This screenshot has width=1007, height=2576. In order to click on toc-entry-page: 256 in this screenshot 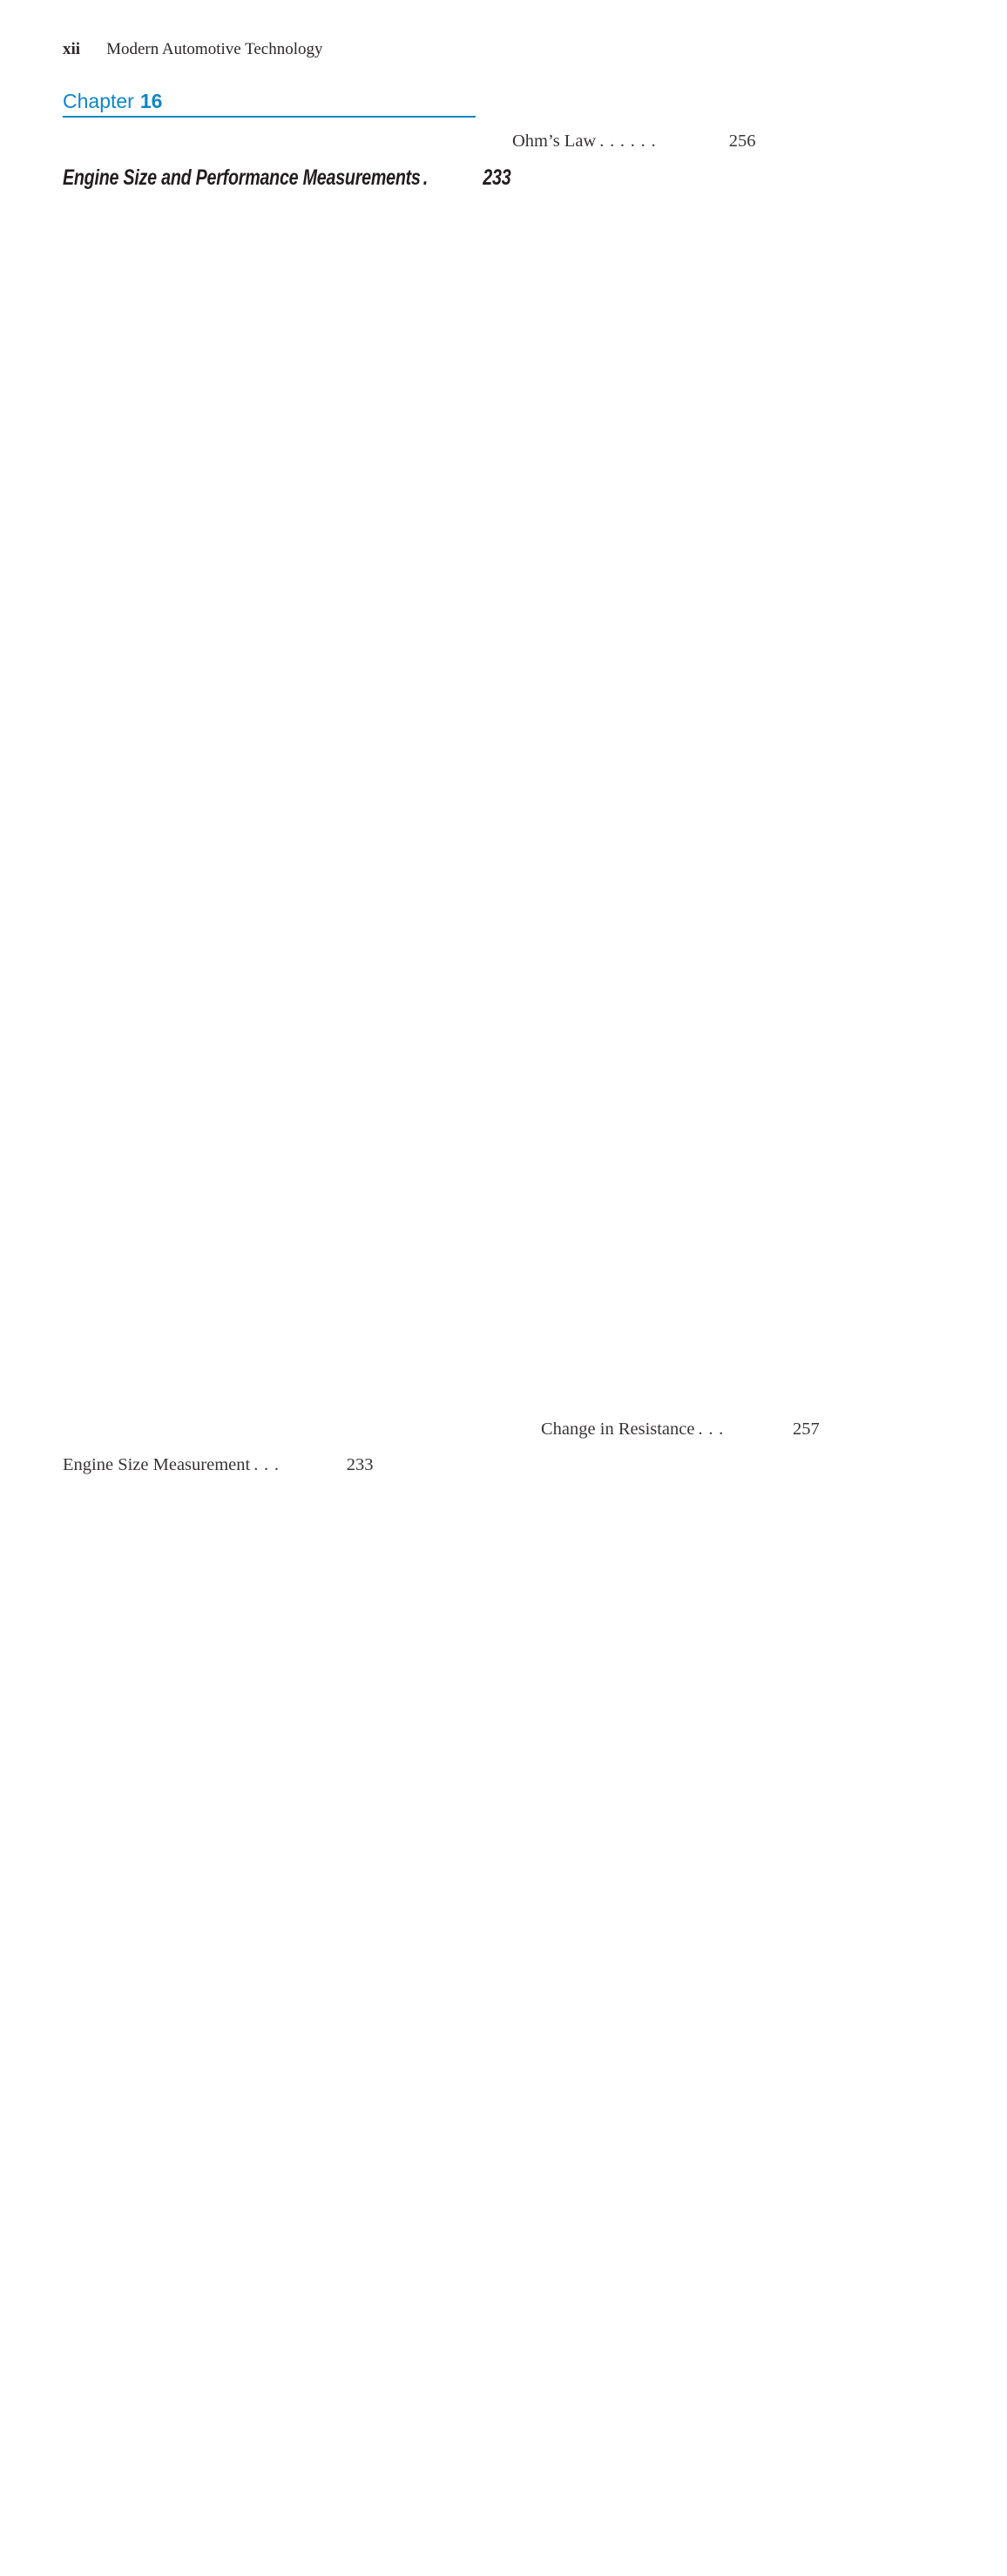, I will do `click(742, 141)`.